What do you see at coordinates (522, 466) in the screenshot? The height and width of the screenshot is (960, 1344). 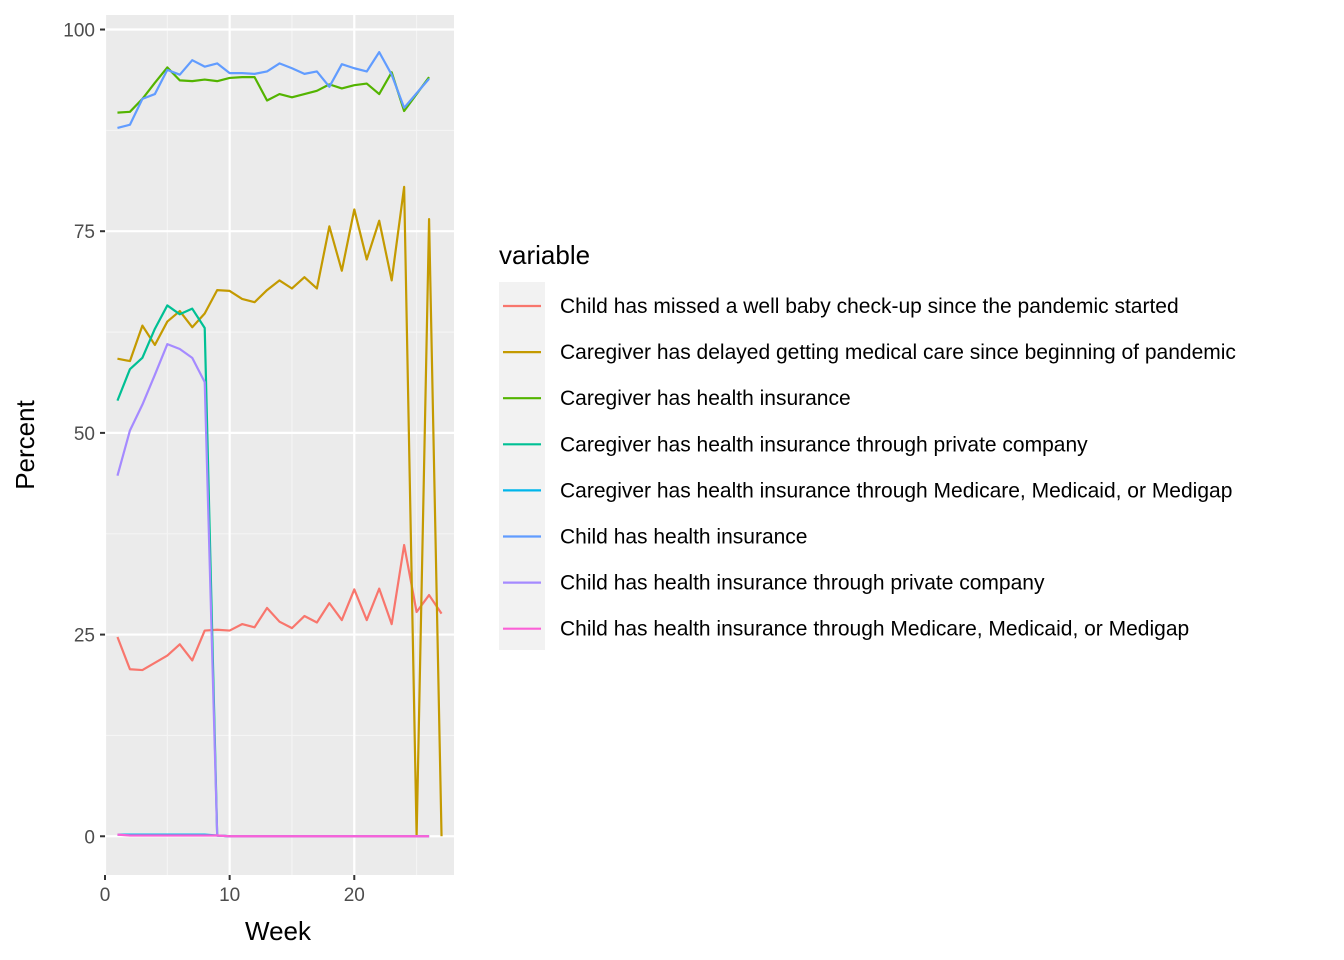 I see `legend-keys-background` at bounding box center [522, 466].